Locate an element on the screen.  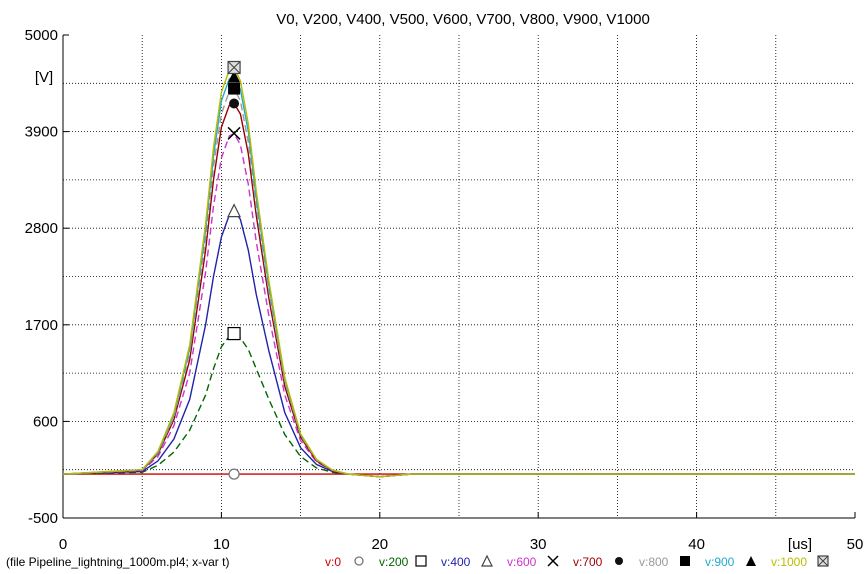
legend-label: v:1000 is located at coordinates (789, 562).